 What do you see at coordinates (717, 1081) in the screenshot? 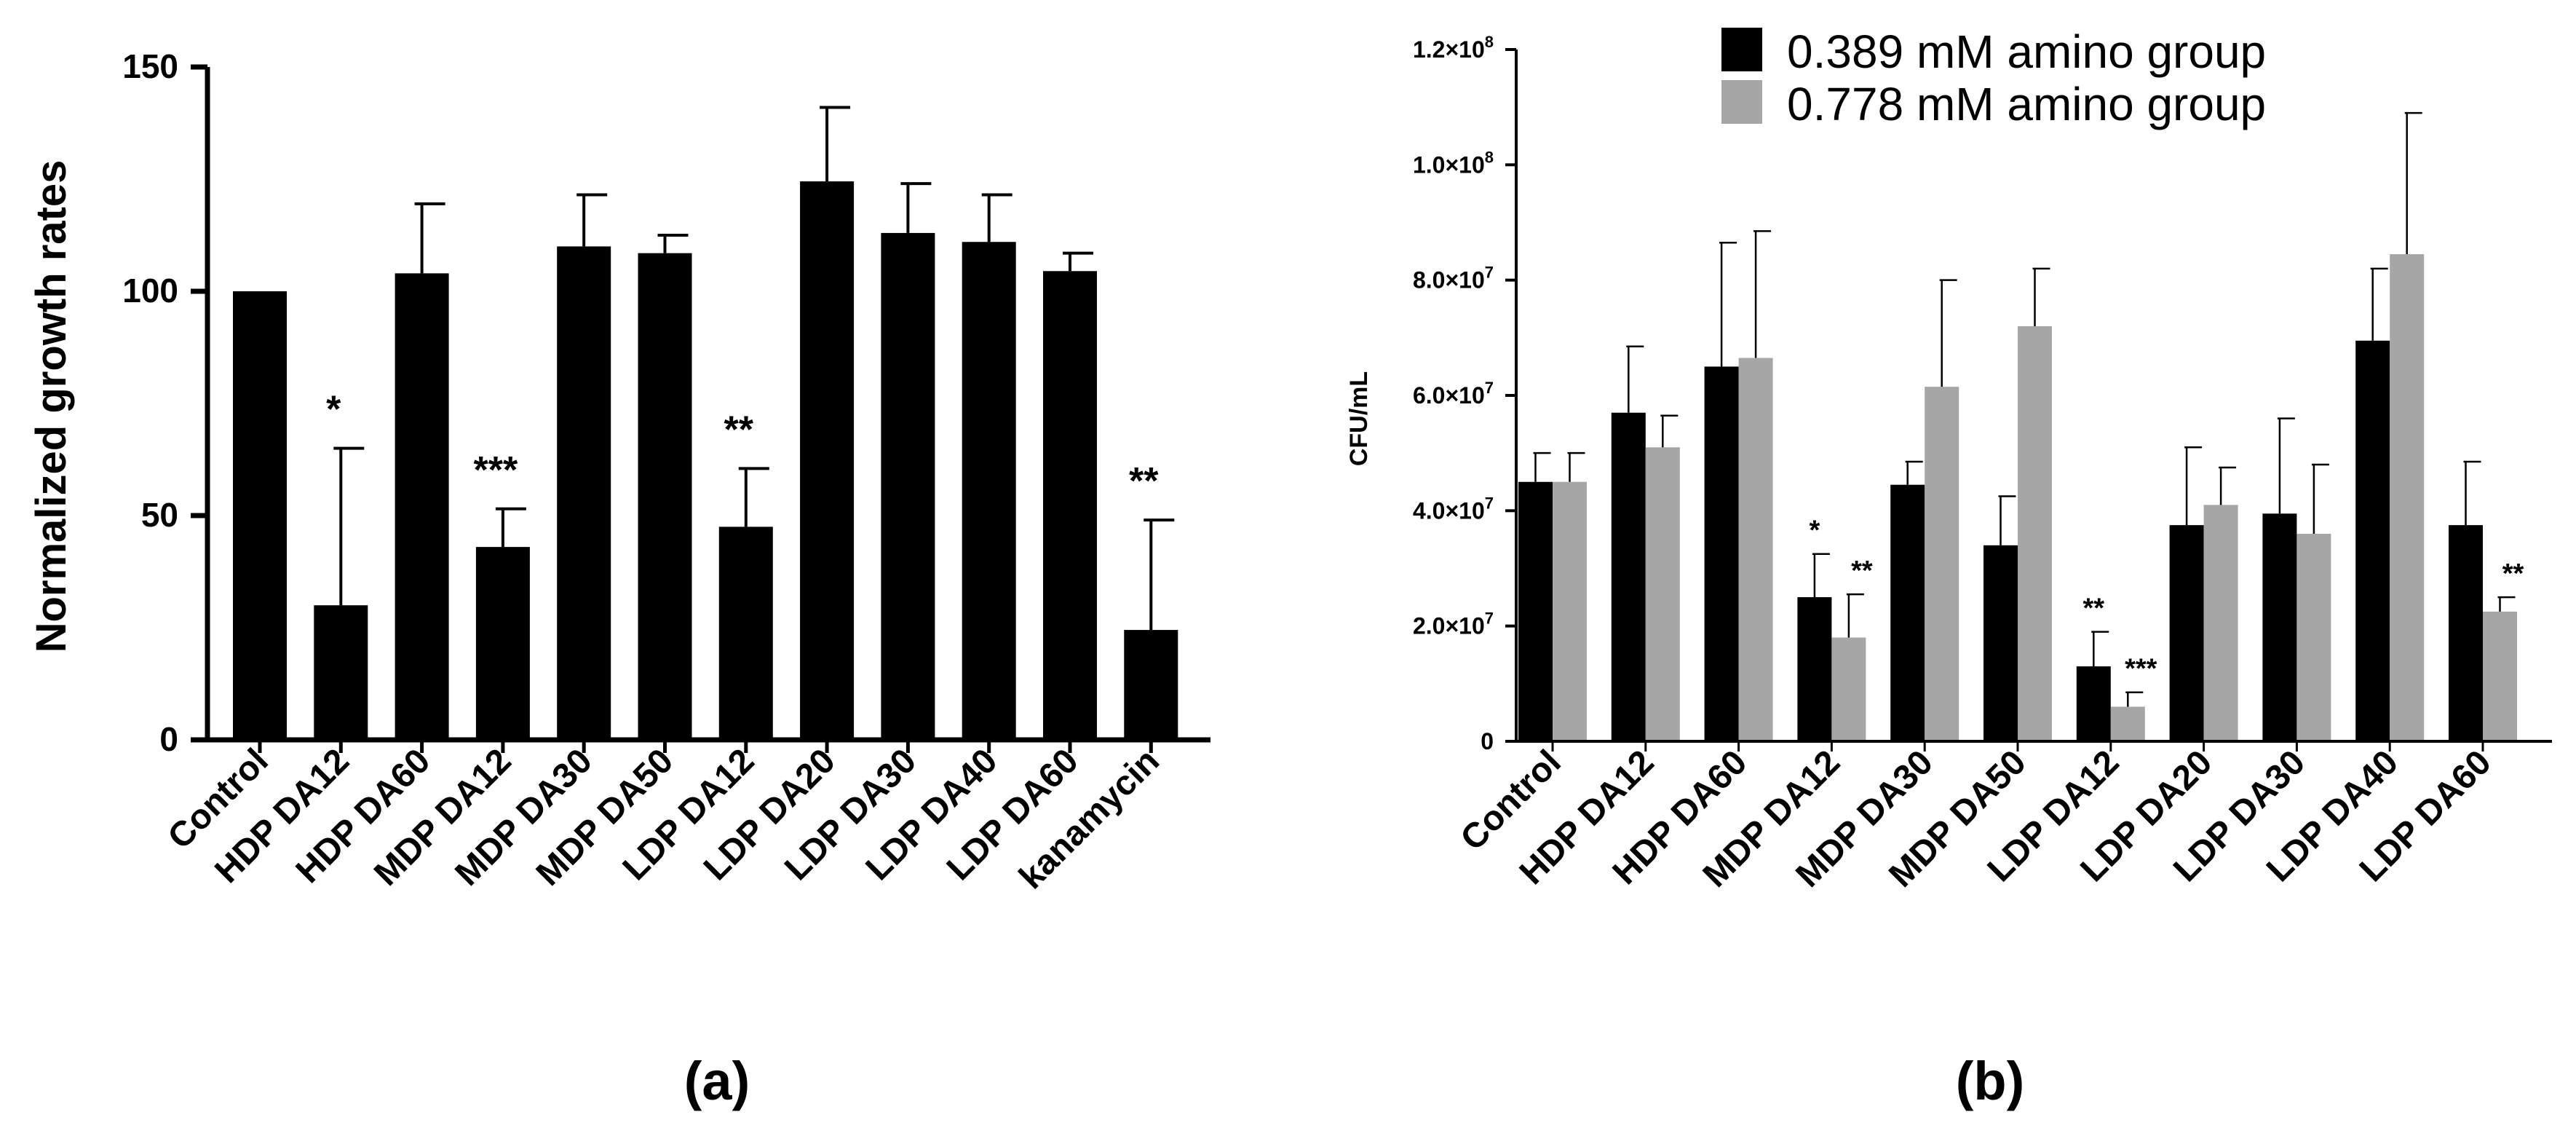
I see `panel-a-label: (a)` at bounding box center [717, 1081].